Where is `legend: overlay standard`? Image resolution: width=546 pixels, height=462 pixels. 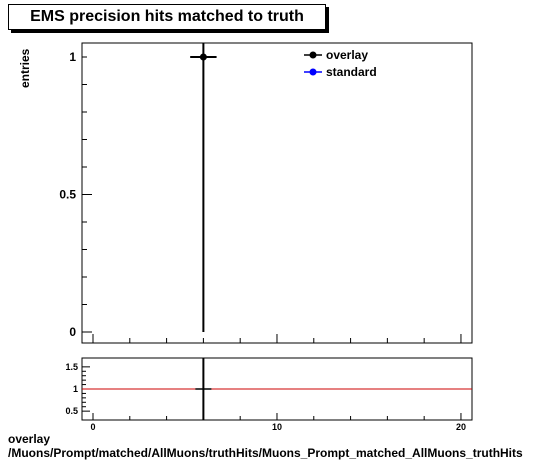
legend: overlay standard is located at coordinates (340, 63).